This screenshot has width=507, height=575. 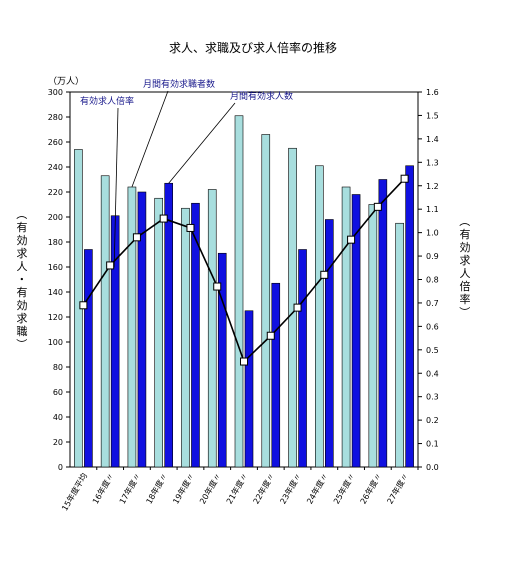 What do you see at coordinates (432, 373) in the screenshot?
I see `right-tick-label: 0.4` at bounding box center [432, 373].